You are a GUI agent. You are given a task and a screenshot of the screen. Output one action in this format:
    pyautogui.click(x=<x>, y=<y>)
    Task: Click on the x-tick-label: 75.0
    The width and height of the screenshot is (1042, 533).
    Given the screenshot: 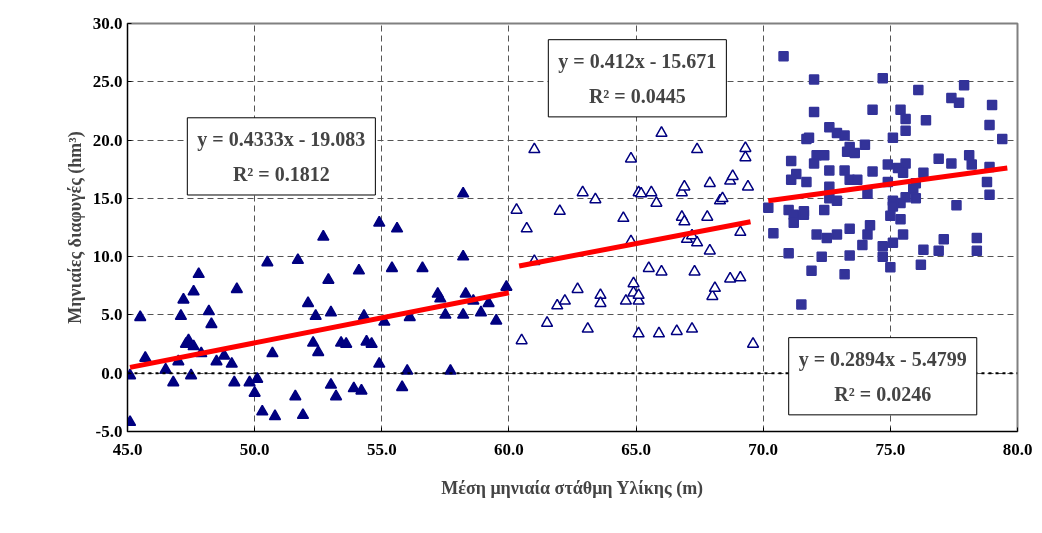 What is the action you would take?
    pyautogui.click(x=890, y=449)
    